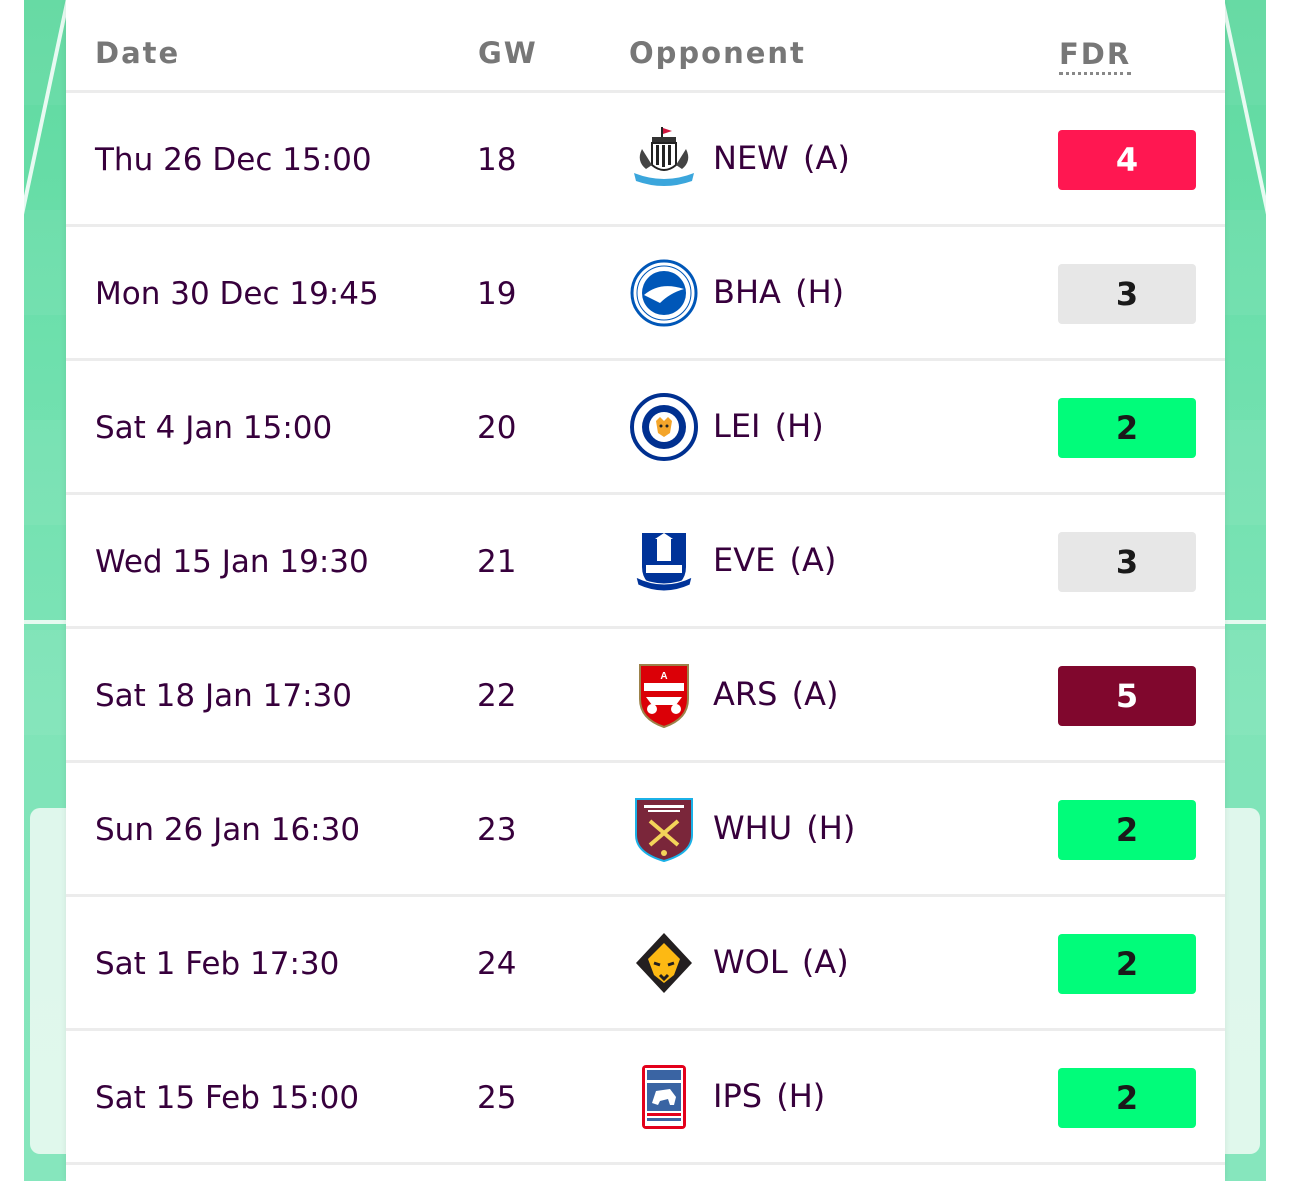 The image size is (1290, 1181). Describe the element at coordinates (223, 696) in the screenshot. I see `fixture-date: Sat 18 Jan 17:30` at that location.